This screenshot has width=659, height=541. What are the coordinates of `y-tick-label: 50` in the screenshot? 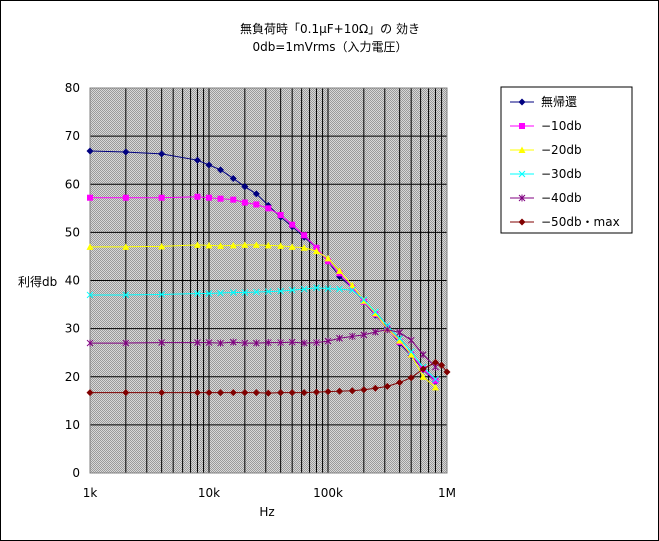 It's located at (72, 232).